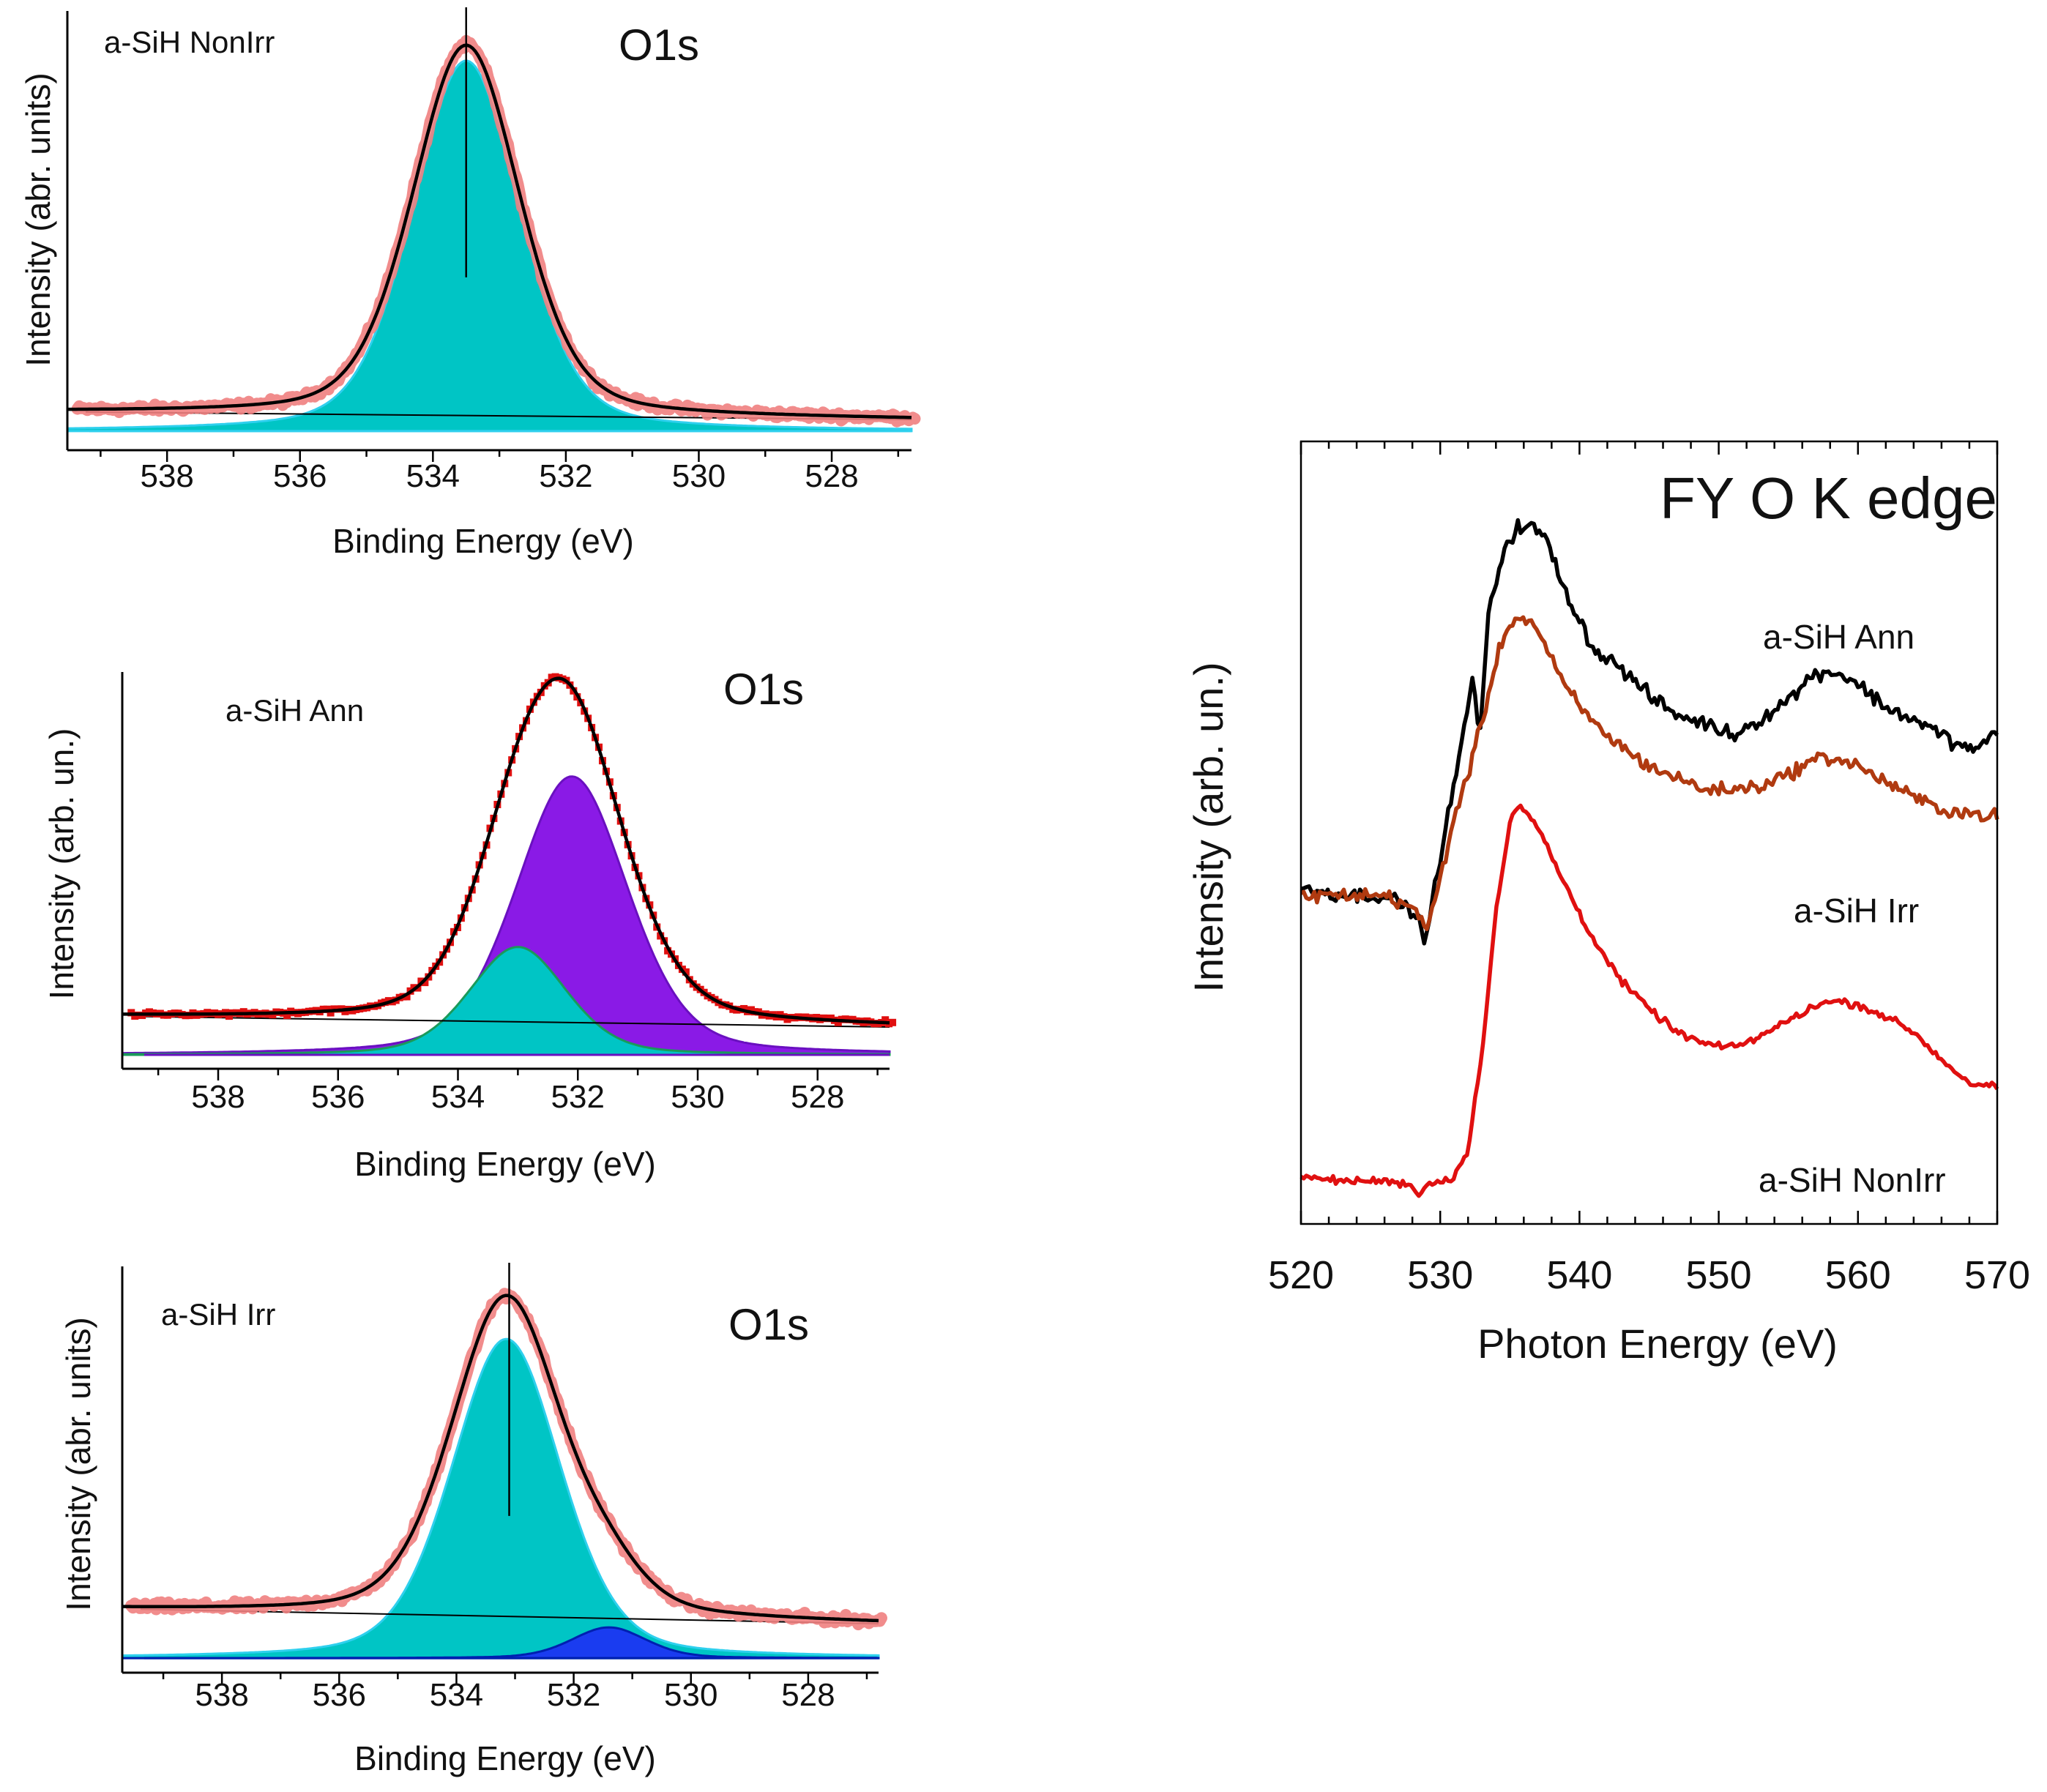 The height and width of the screenshot is (1792, 2047). Describe the element at coordinates (515, 1021) in the screenshot. I see `background-line` at that location.